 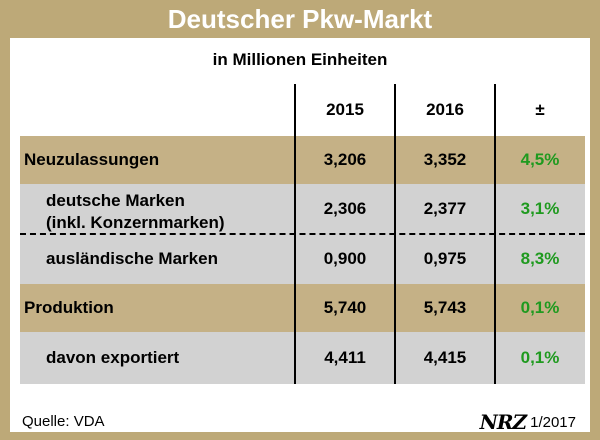 What do you see at coordinates (345, 357) in the screenshot?
I see `value-2015: 4,411` at bounding box center [345, 357].